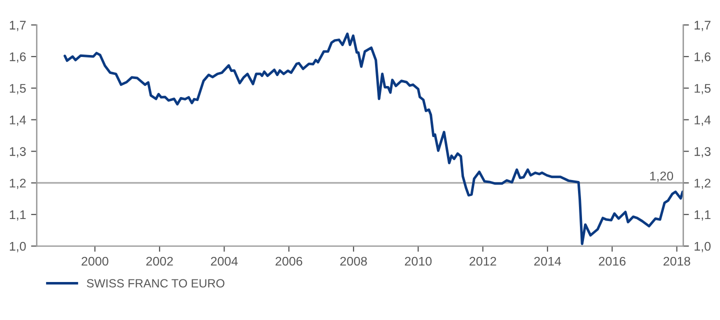 This screenshot has width=720, height=320. Describe the element at coordinates (18, 57) in the screenshot. I see `y-tick-label: 1,6` at that location.